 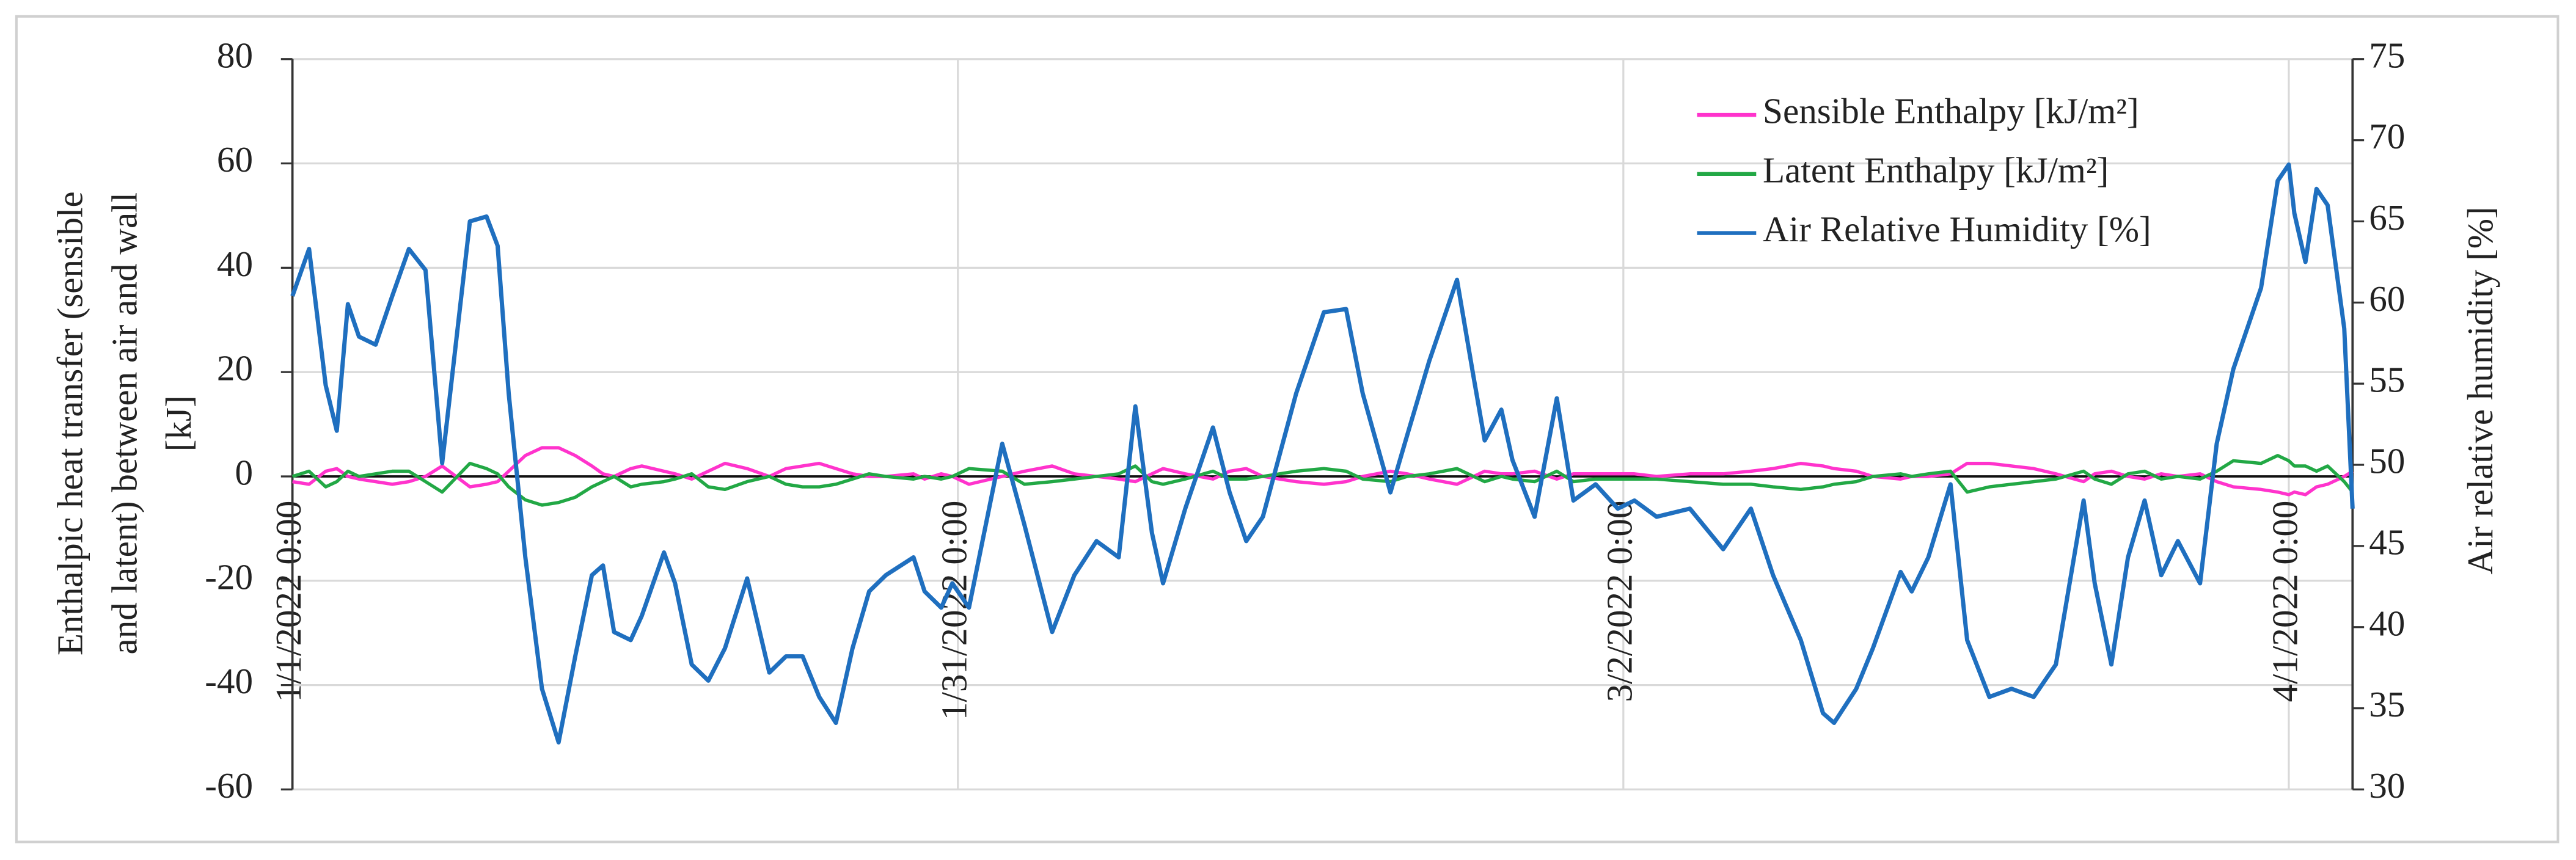 I want to click on y2-tick-label: 75, so click(x=2387, y=55).